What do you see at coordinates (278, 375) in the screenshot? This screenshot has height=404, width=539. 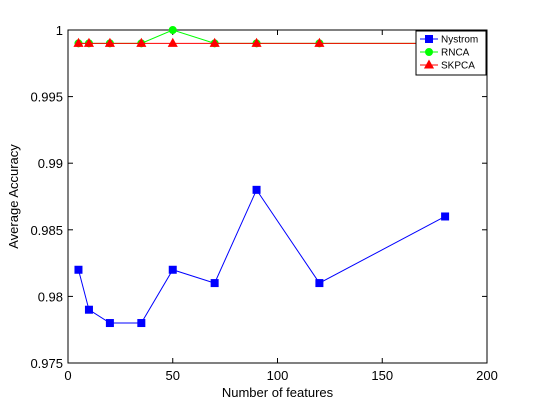 I see `x-tick-label: 100` at bounding box center [278, 375].